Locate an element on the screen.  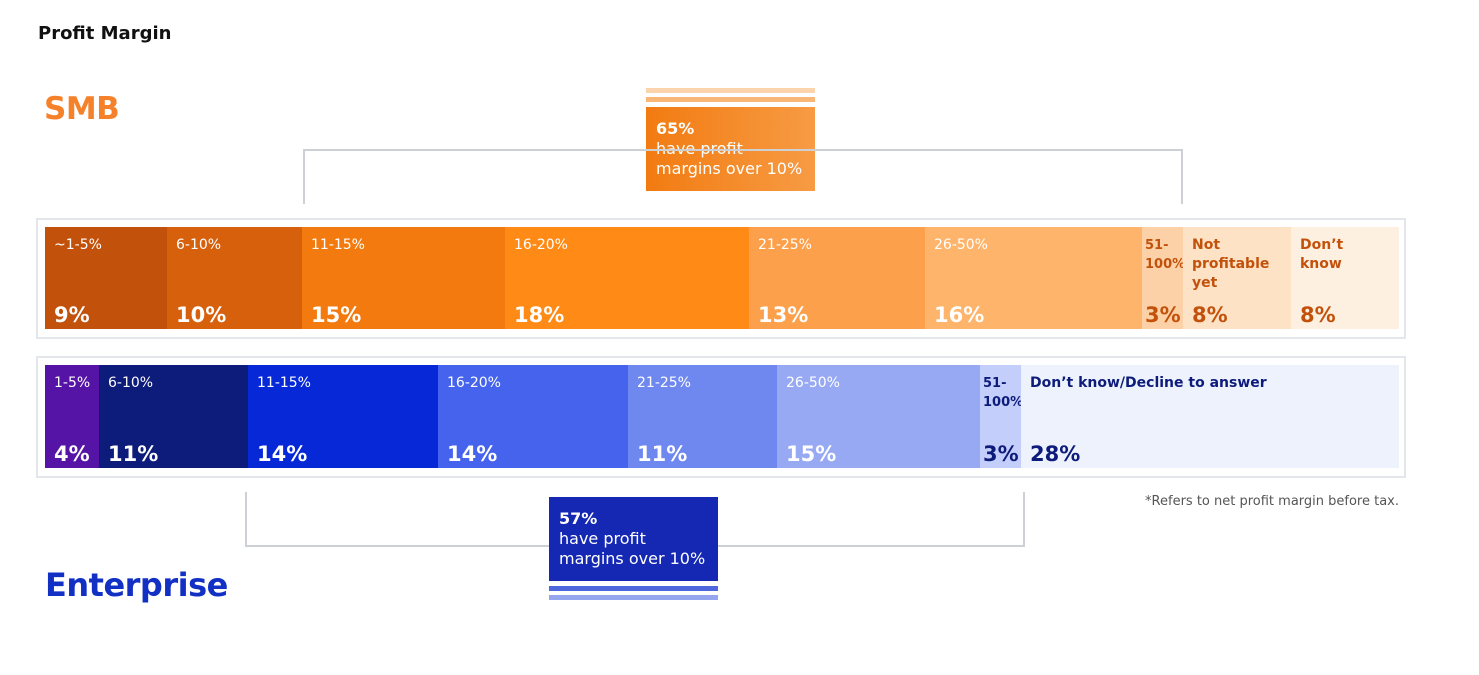
enterprise-segment-value: 15% is located at coordinates (811, 454).